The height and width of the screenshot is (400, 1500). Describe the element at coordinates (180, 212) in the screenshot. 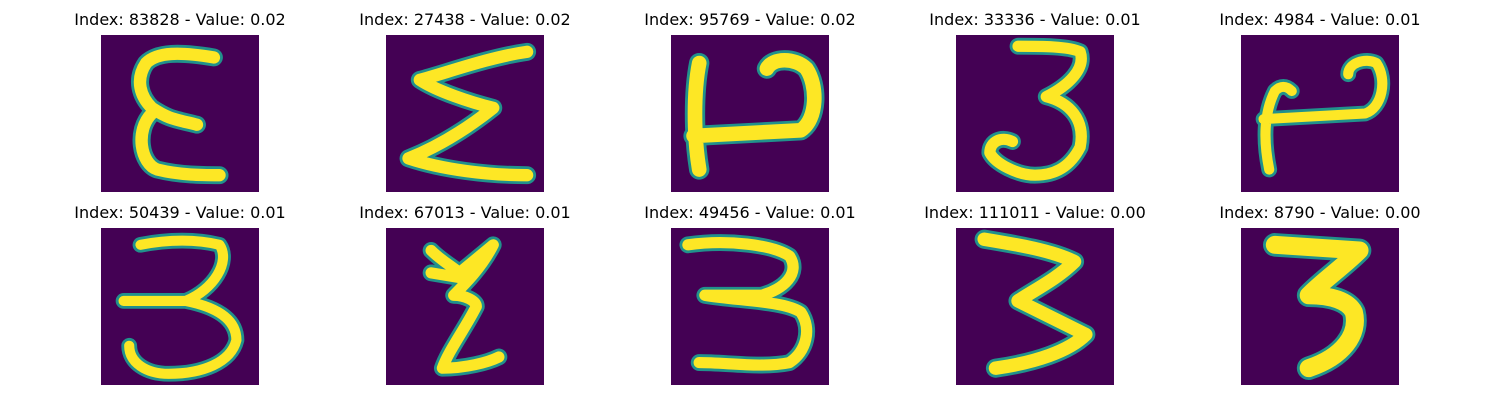

I see `panel-title: Index: 50439 - Value: 0.01` at that location.